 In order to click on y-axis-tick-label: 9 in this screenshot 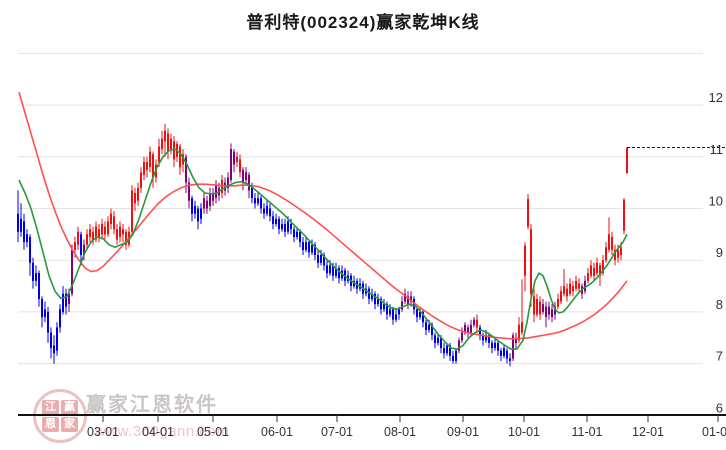, I will do `click(719, 252)`.